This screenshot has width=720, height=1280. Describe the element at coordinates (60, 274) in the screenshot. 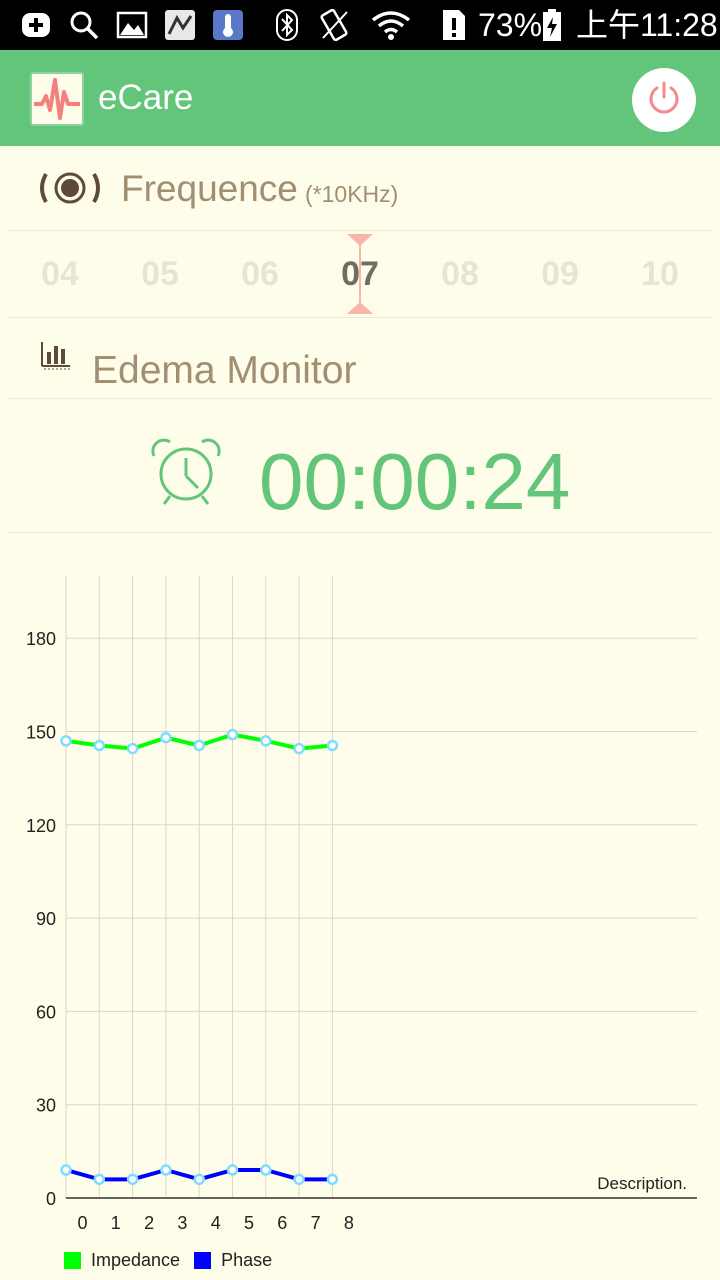

I see `frequency-option: 04` at that location.